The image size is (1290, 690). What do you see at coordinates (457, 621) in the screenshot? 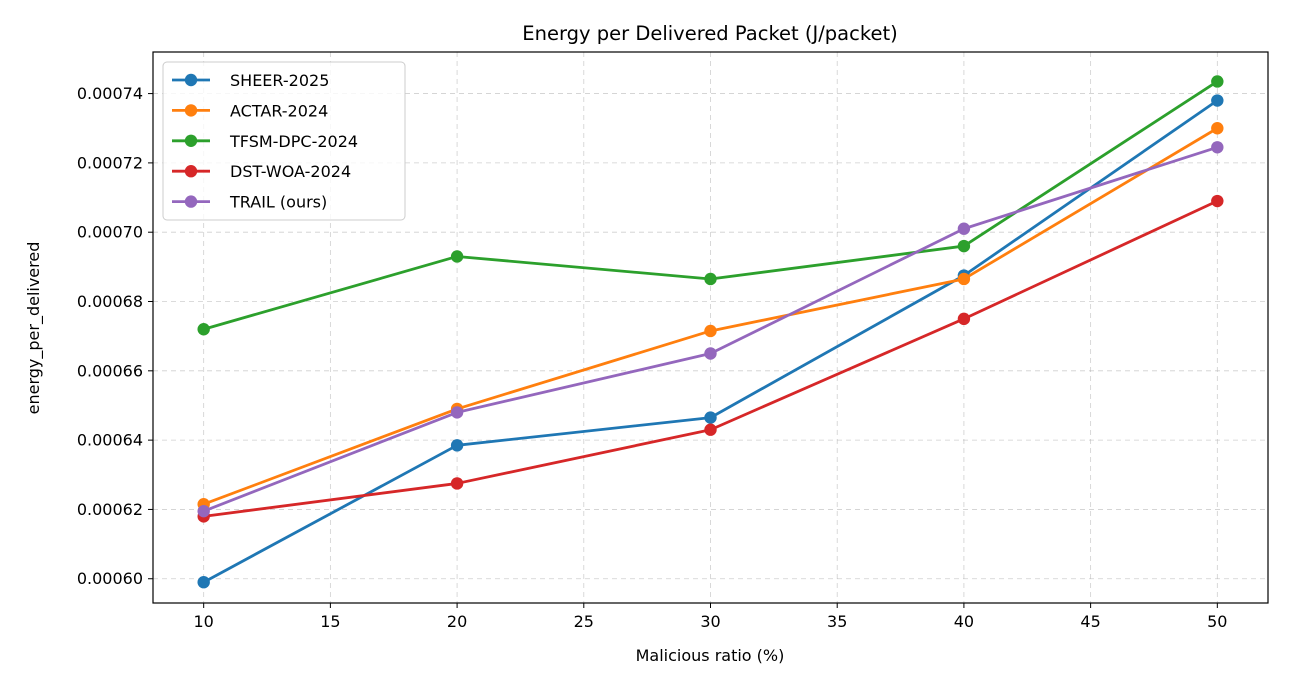
I see `x-tick-label: 20` at bounding box center [457, 621].